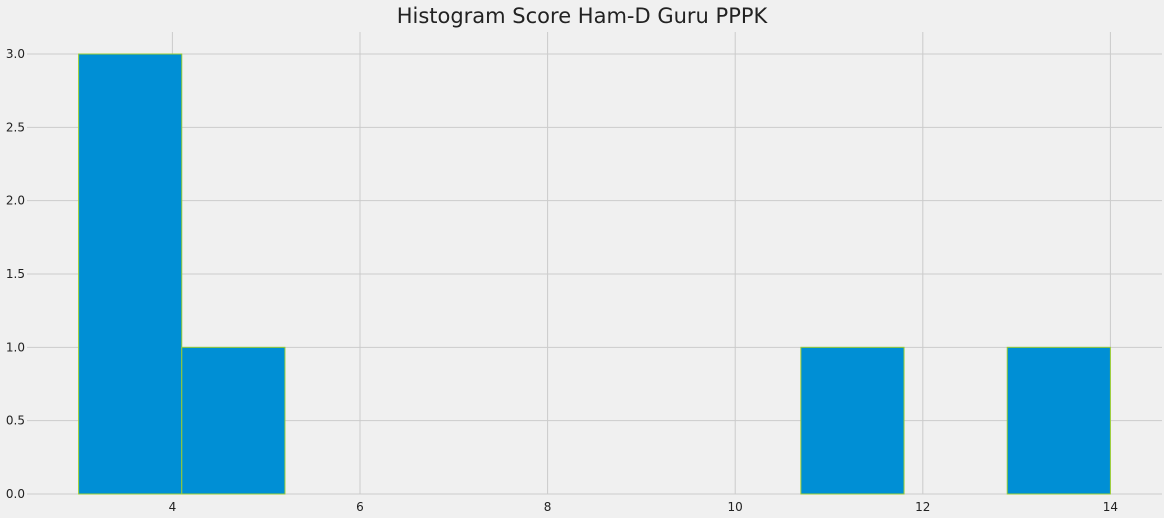  Describe the element at coordinates (922, 507) in the screenshot. I see `x-tick-label: 12` at that location.